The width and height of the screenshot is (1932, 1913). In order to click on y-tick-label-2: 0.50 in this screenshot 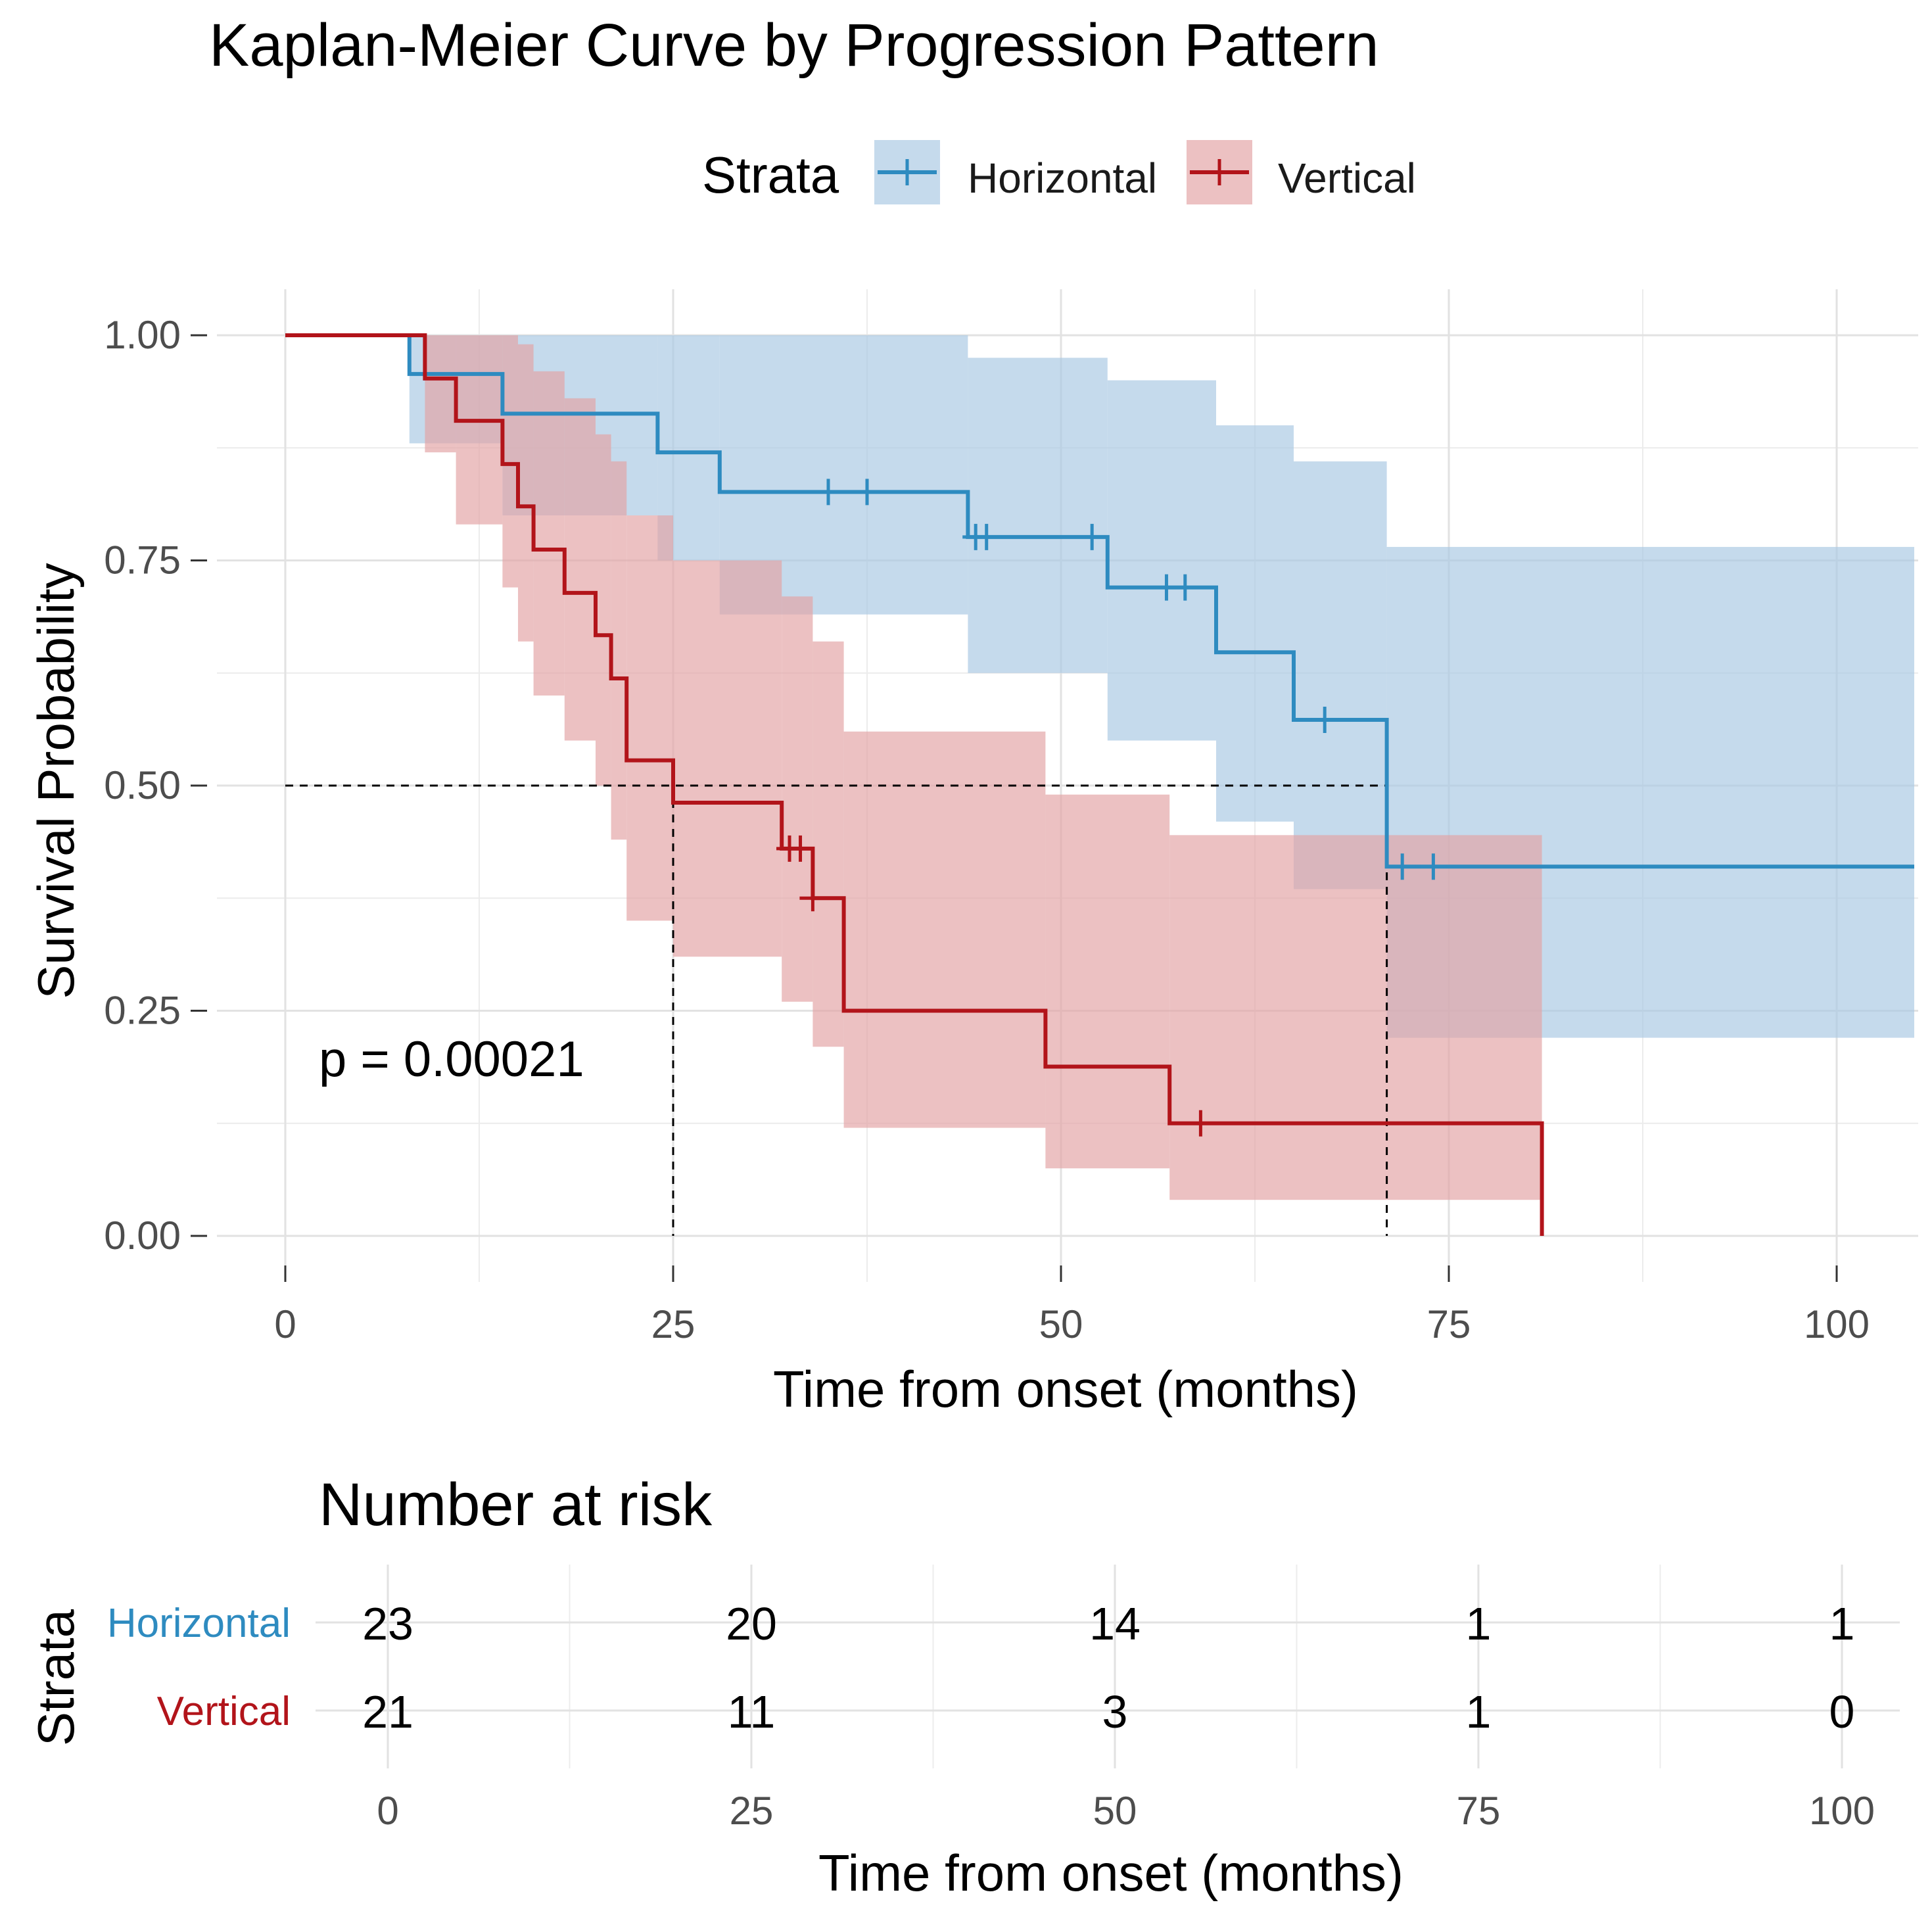, I will do `click(143, 785)`.